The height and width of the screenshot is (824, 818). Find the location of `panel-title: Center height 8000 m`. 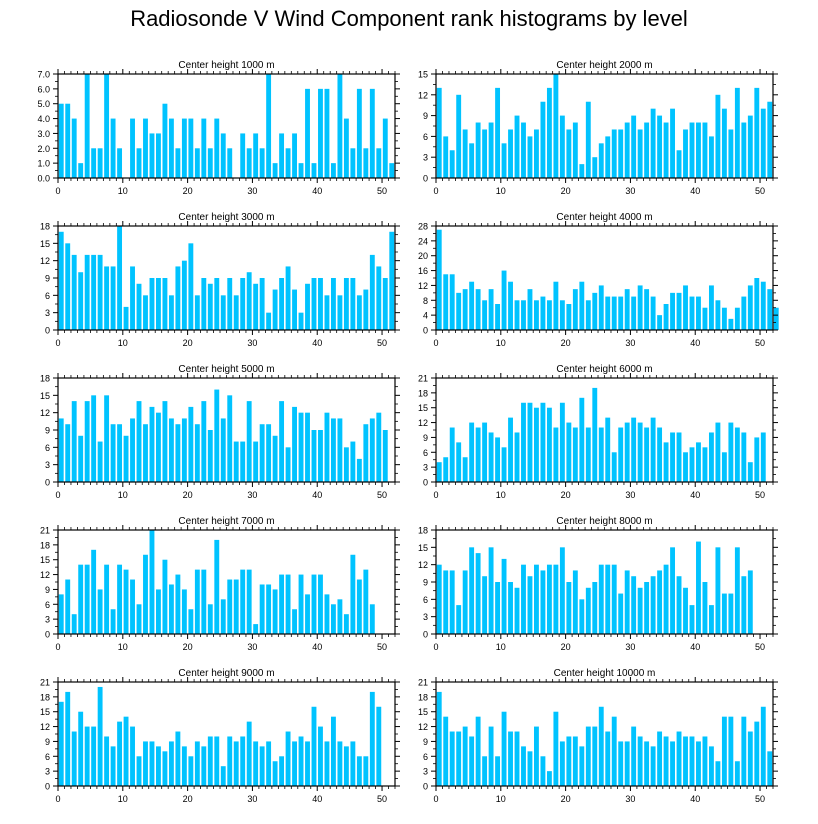

panel-title: Center height 8000 m is located at coordinates (604, 521).